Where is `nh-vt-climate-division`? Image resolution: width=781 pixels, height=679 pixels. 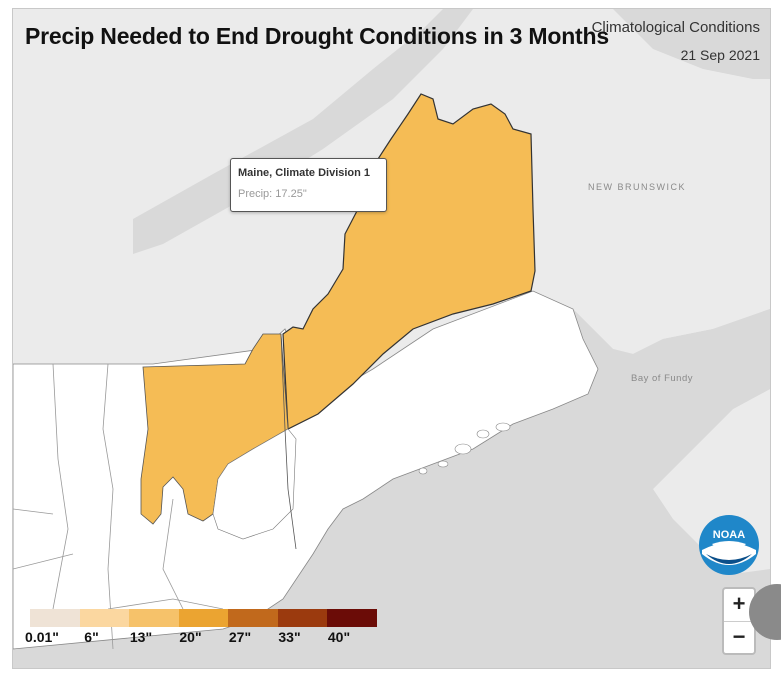
nh-vt-climate-division is located at coordinates (214, 429).